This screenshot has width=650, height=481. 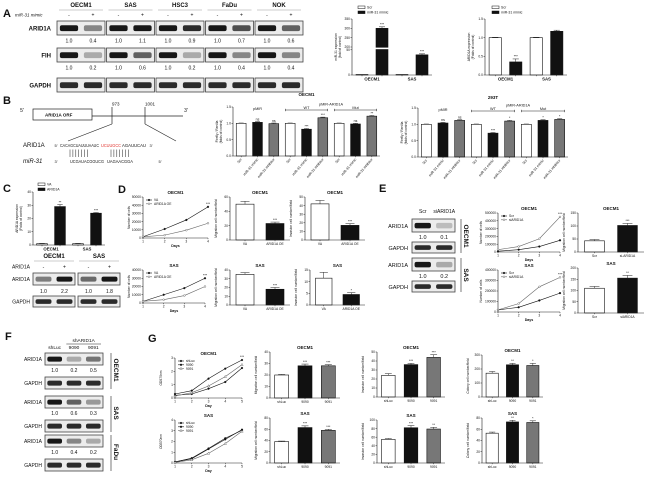 What do you see at coordinates (320, 244) in the screenshot?
I see `x-tick-label: VA` at bounding box center [320, 244].